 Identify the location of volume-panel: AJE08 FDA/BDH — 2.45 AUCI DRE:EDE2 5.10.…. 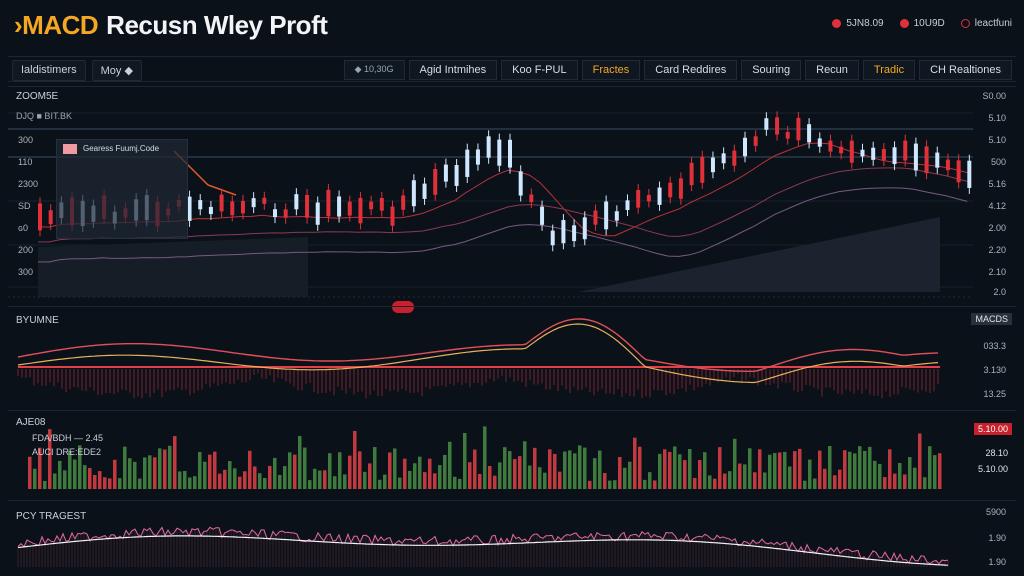
(512, 453).